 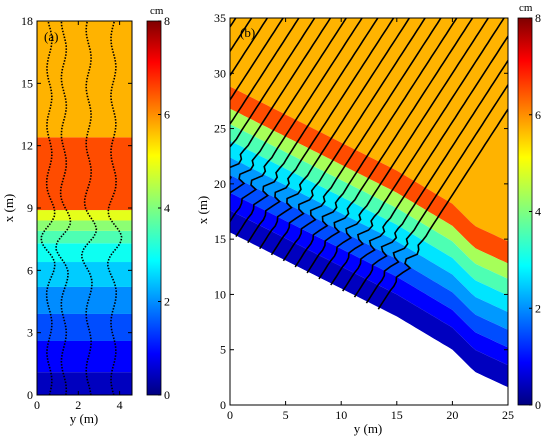 I want to click on colorbar-b-tick-label: 4, so click(x=538, y=212).